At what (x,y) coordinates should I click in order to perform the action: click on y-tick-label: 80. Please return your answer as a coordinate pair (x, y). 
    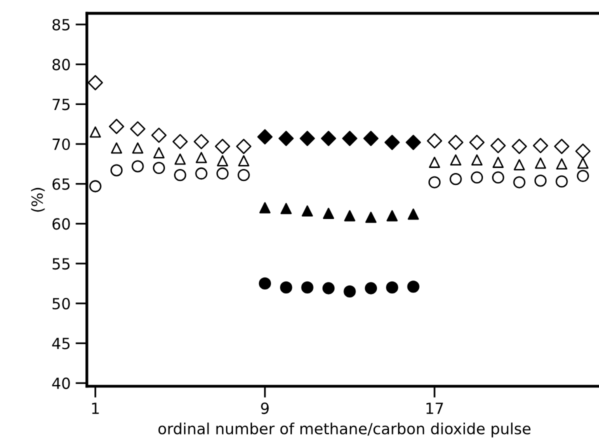
    Looking at the image, I should click on (61, 64).